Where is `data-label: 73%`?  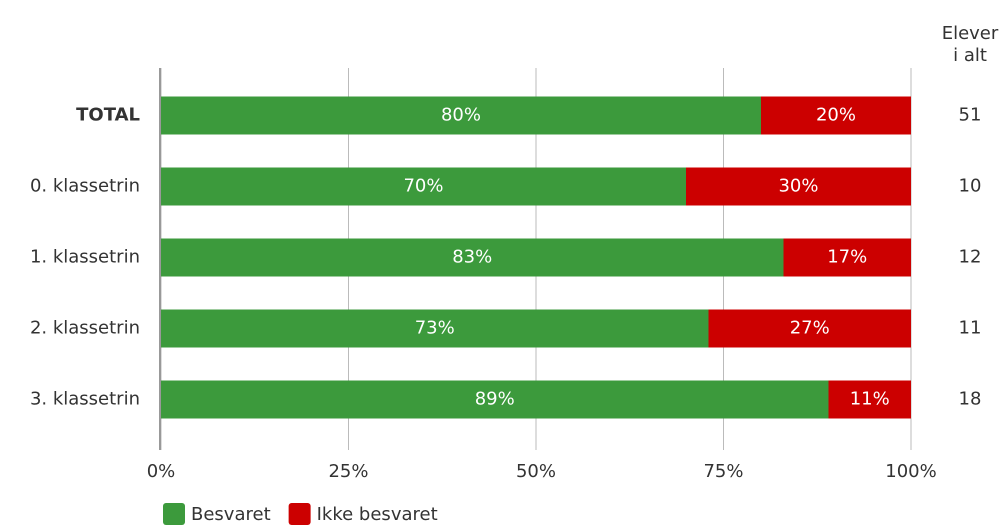
data-label: 73% is located at coordinates (435, 328).